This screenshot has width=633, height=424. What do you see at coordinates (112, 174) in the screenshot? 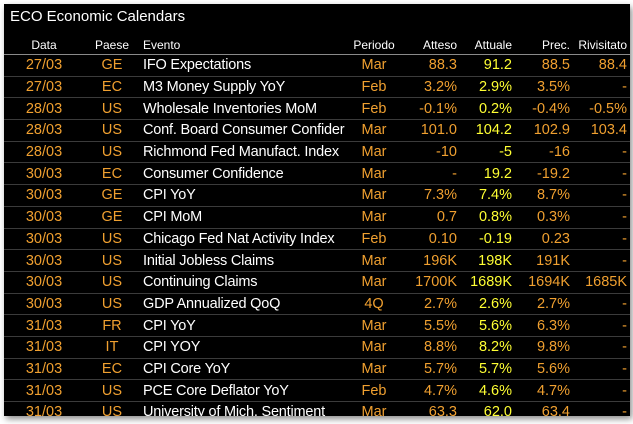
I see `cell-country: EC` at bounding box center [112, 174].